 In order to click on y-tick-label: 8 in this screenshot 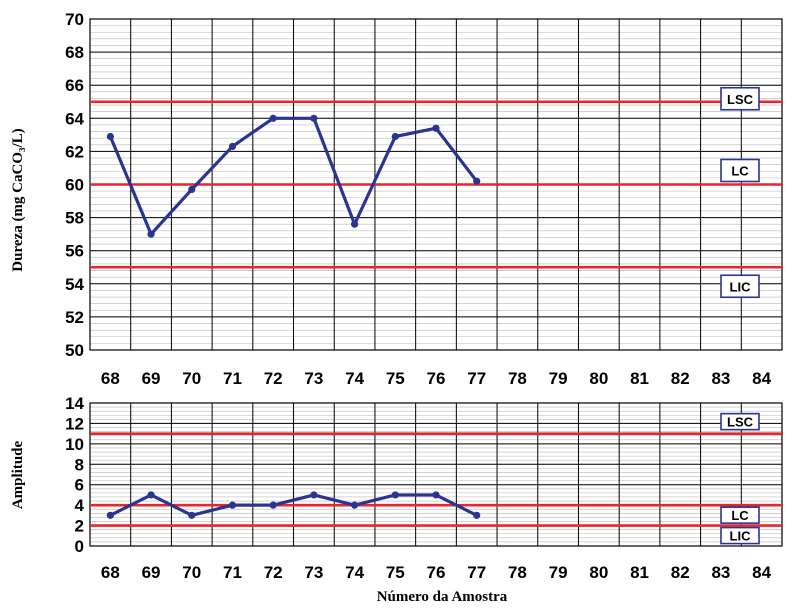, I will do `click(79, 464)`.